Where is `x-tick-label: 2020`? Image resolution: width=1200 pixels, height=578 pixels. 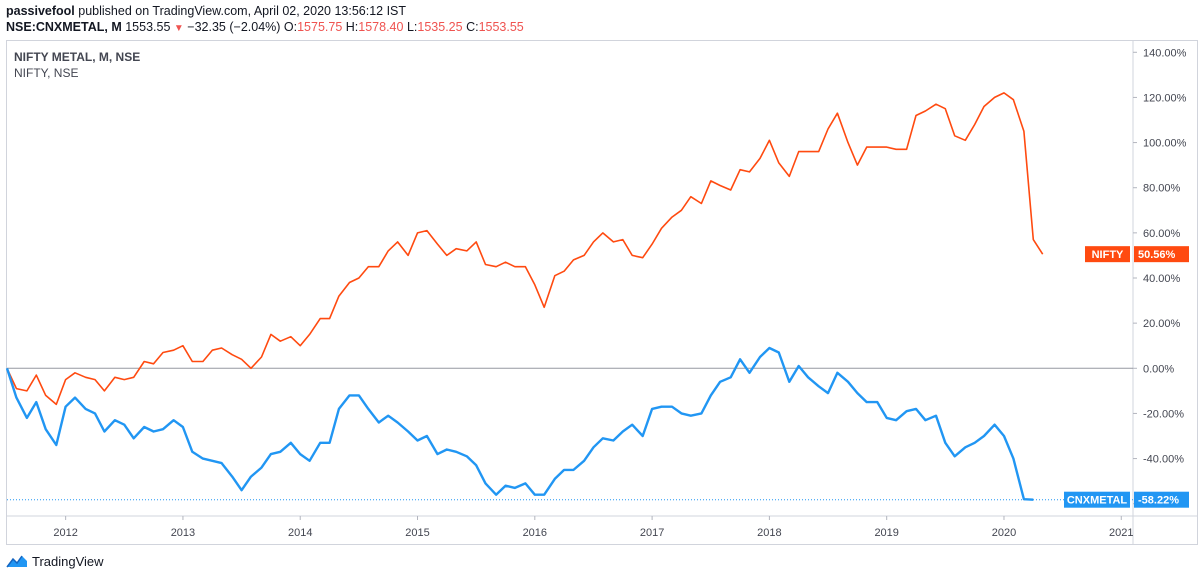 x-tick-label: 2020 is located at coordinates (1004, 533).